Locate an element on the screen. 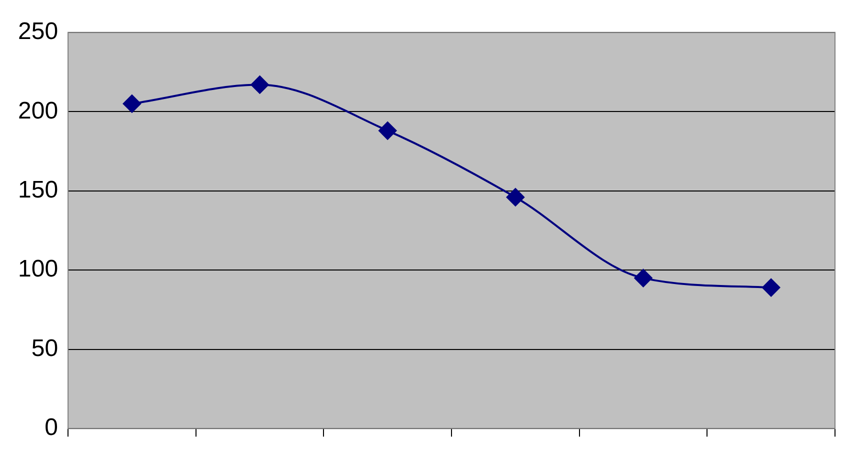 The height and width of the screenshot is (461, 853). y-tick-label: 0 is located at coordinates (51, 428).